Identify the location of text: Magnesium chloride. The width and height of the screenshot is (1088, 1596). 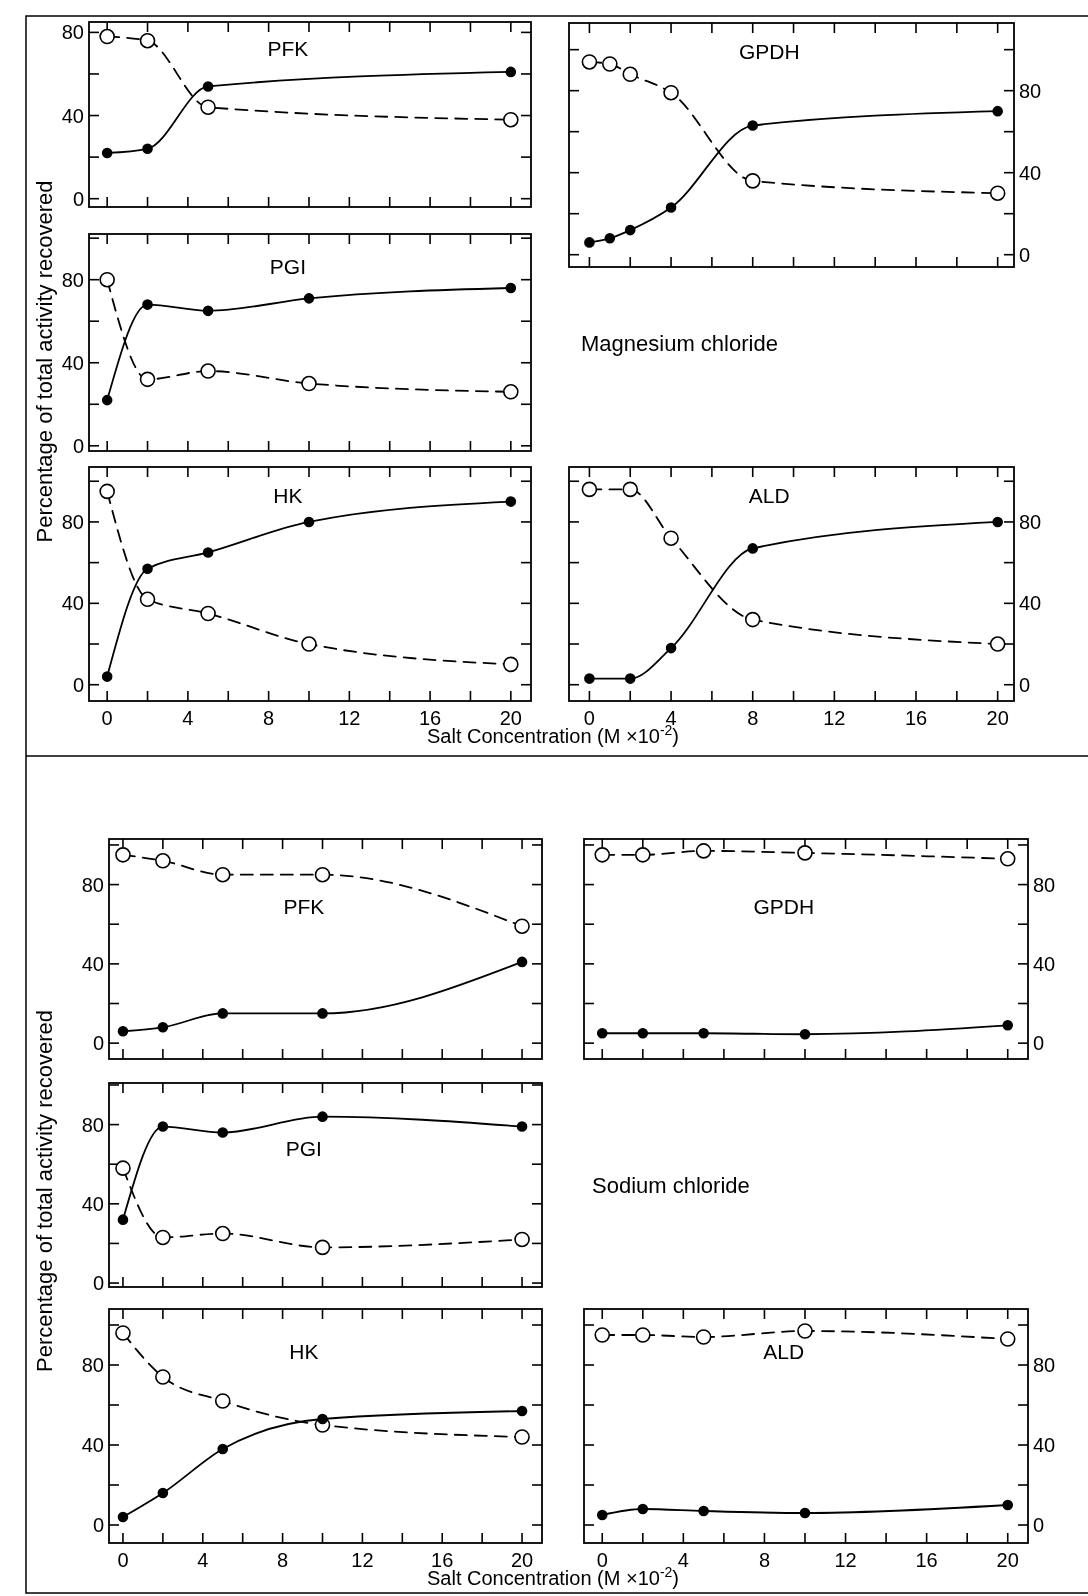
(679, 343).